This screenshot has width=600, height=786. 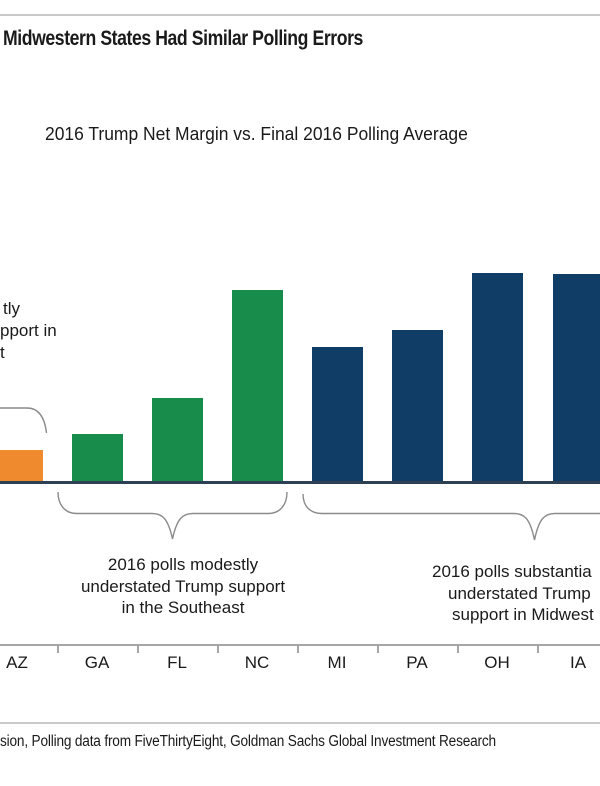 I want to click on x-label-AZ: AZ, so click(x=17, y=662).